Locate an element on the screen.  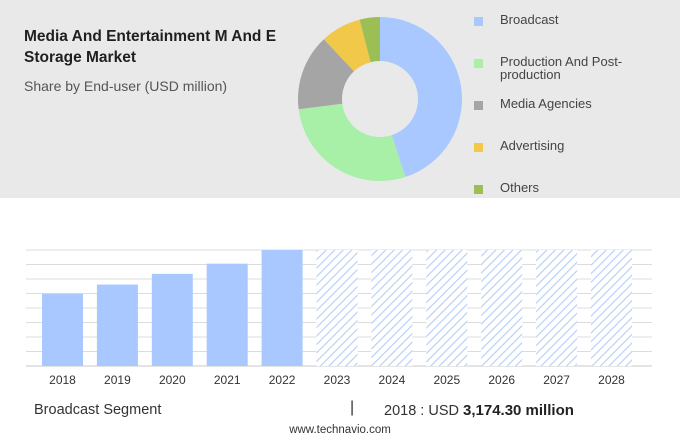
chart-subtitle: Share by End-user (USD million) is located at coordinates (126, 86).